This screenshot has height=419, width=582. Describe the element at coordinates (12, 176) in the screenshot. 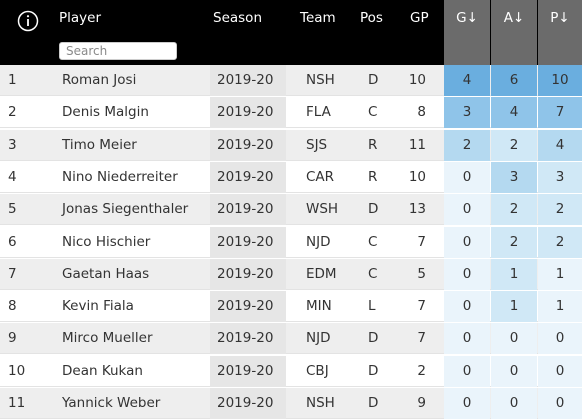

I see `rank-cell: 4` at that location.